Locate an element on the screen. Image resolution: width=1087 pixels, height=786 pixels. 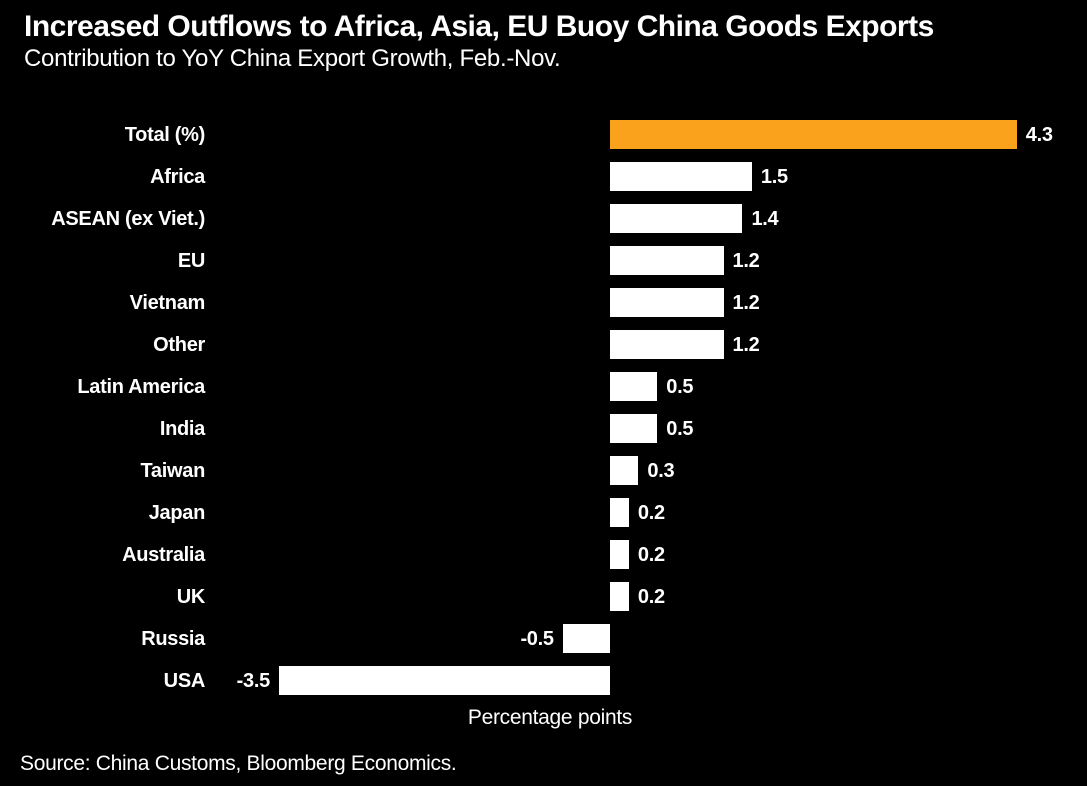
chart-row-africa: Africa 1.5 is located at coordinates (543, 177).